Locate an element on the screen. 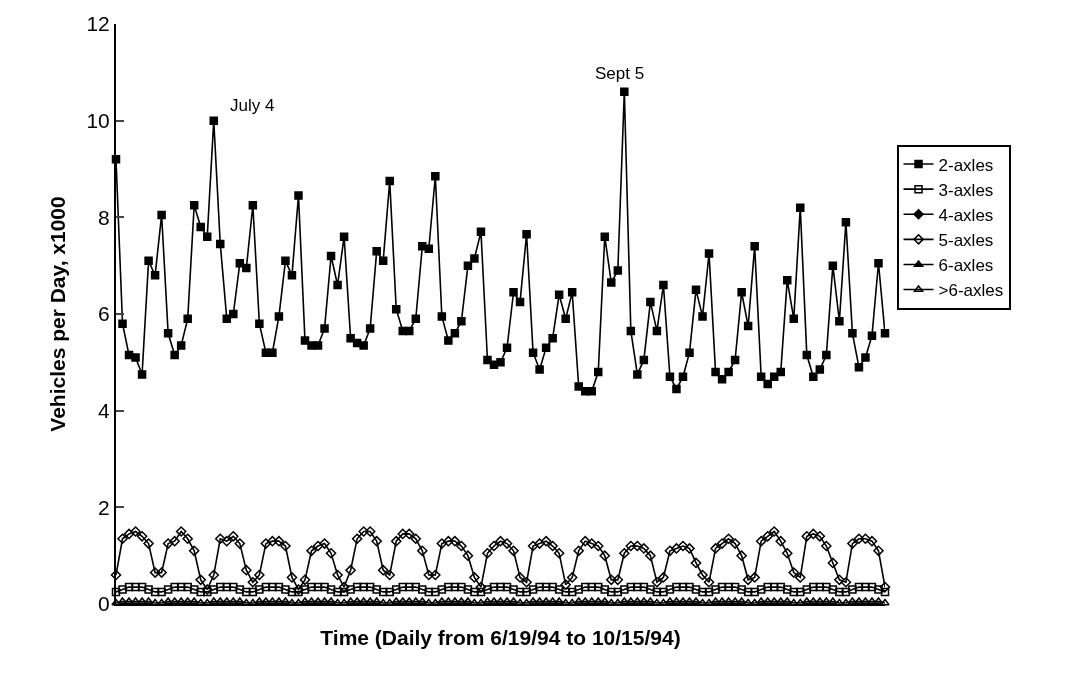  legend-label: 3-axles is located at coordinates (966, 190).